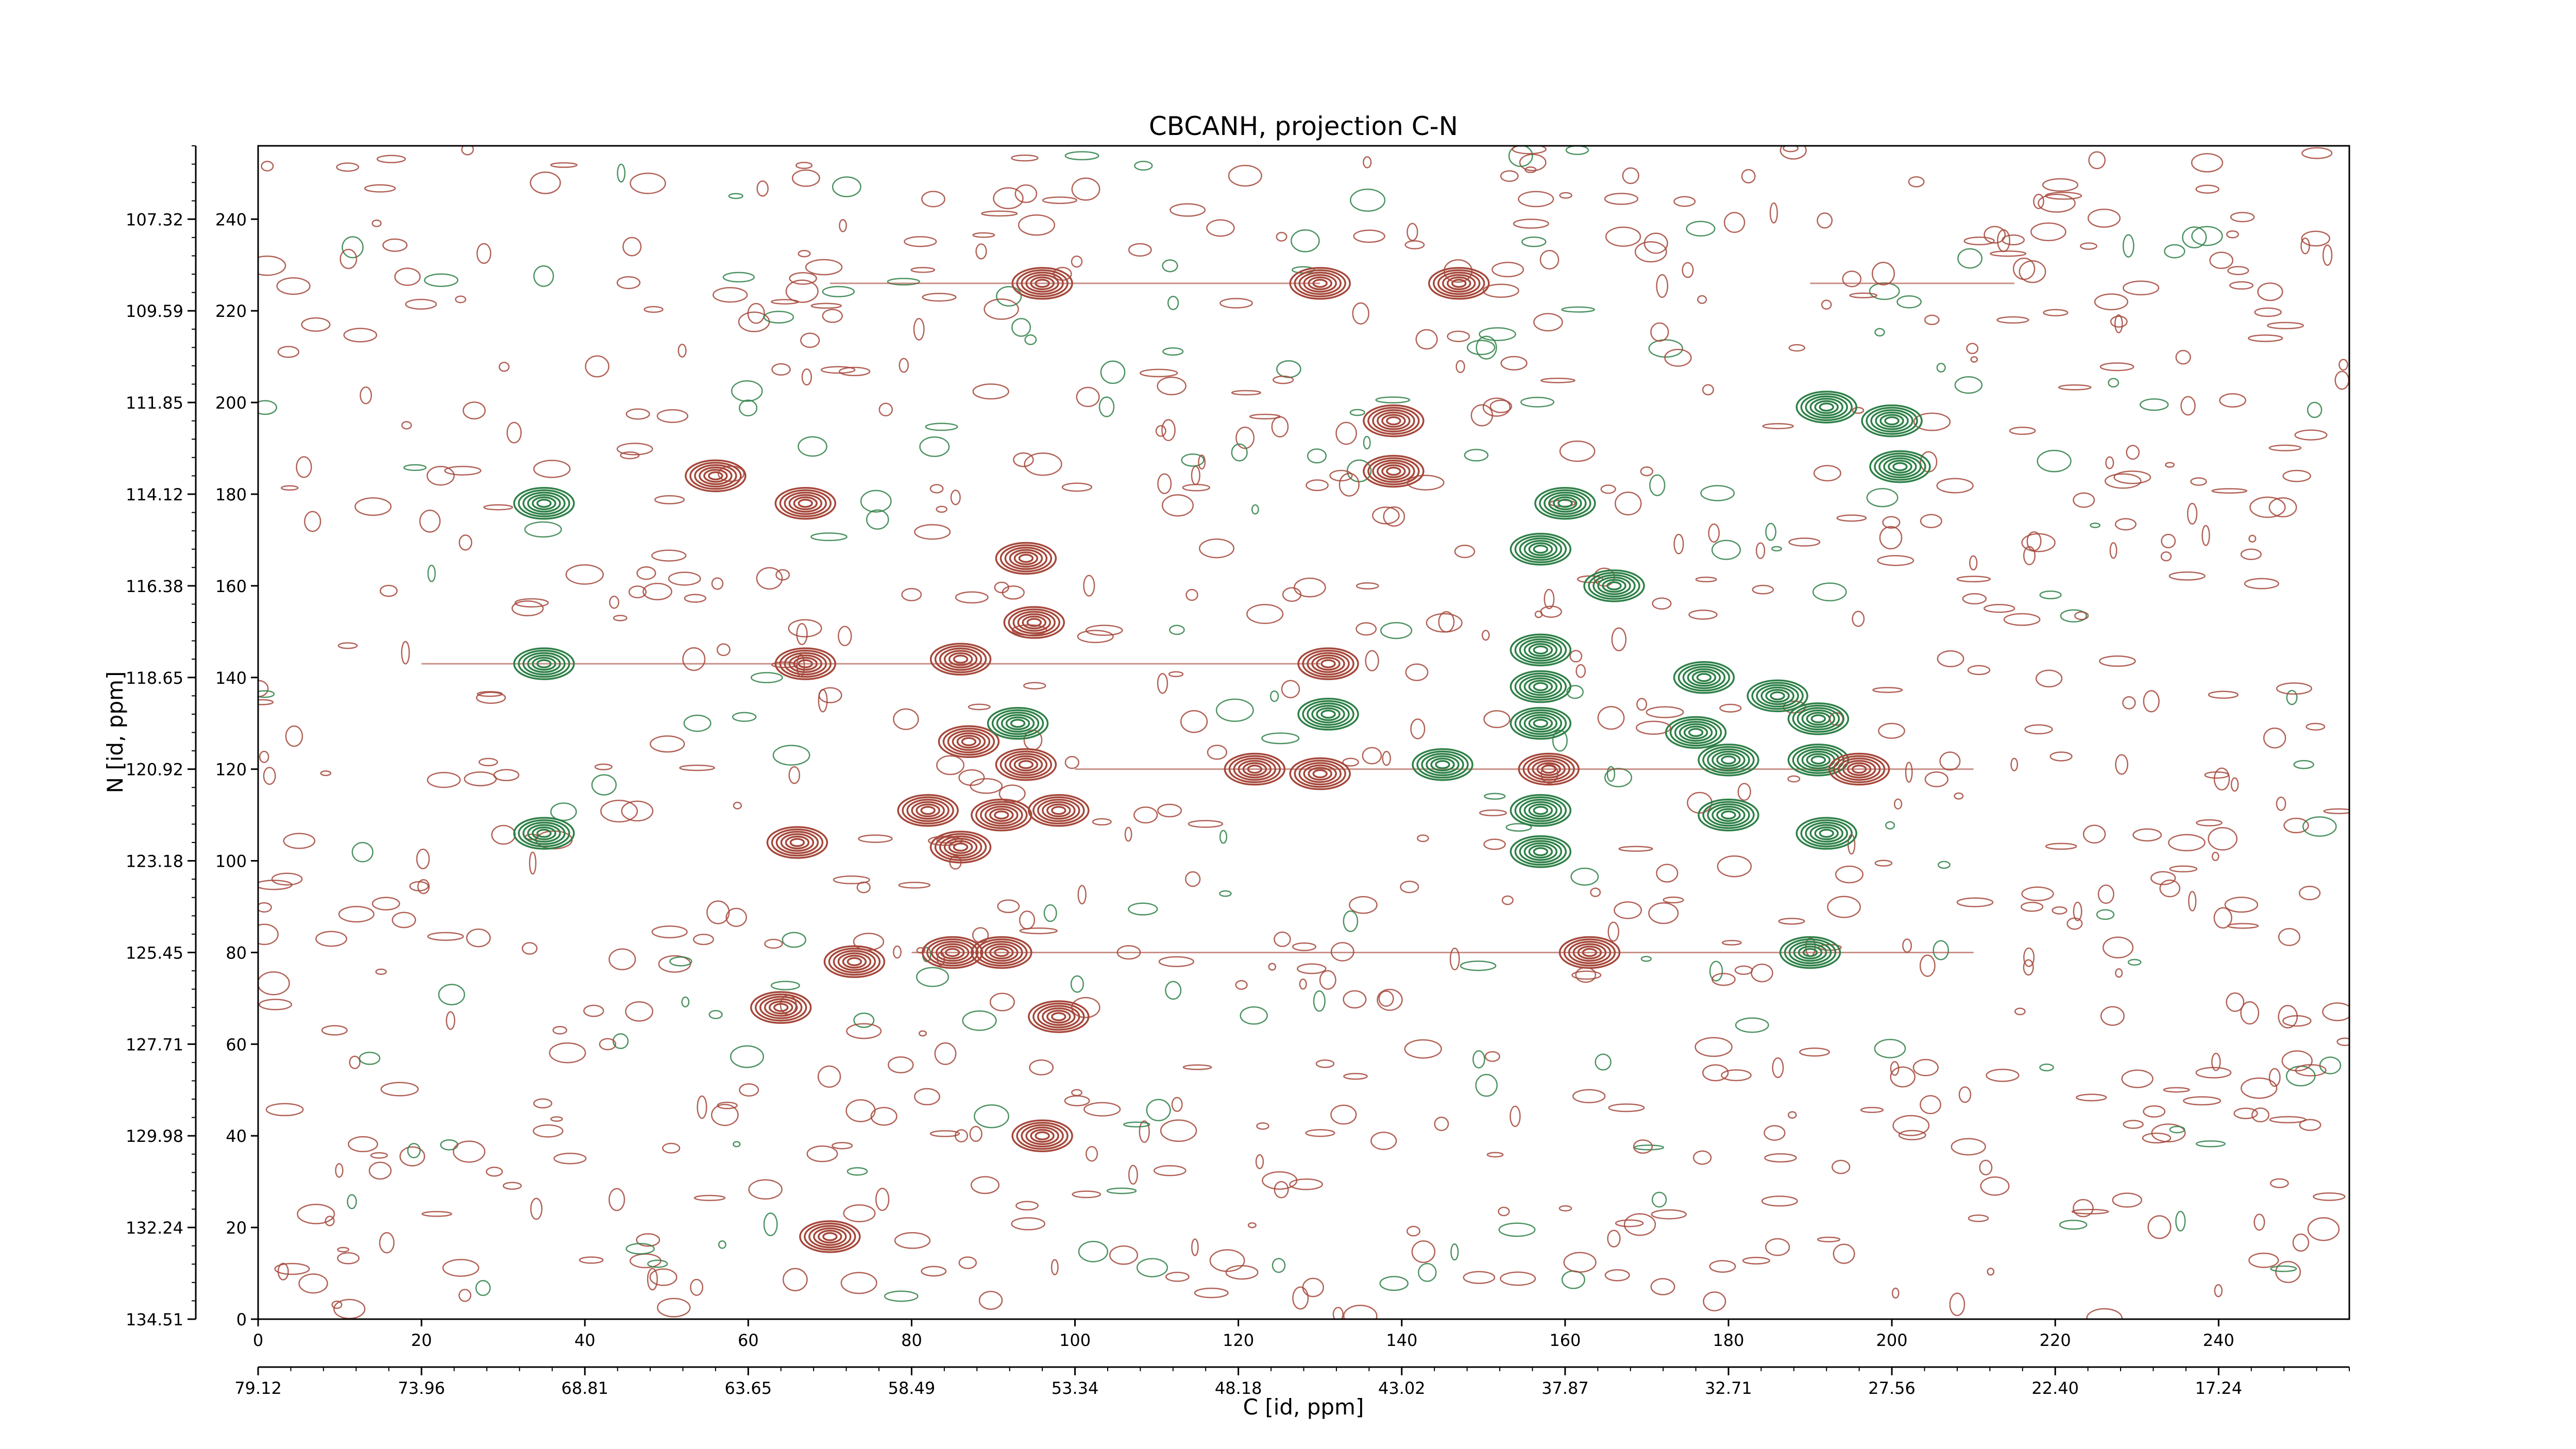 The width and height of the screenshot is (2576, 1449). Describe the element at coordinates (231, 586) in the screenshot. I see `y-tick-label: 160` at that location.